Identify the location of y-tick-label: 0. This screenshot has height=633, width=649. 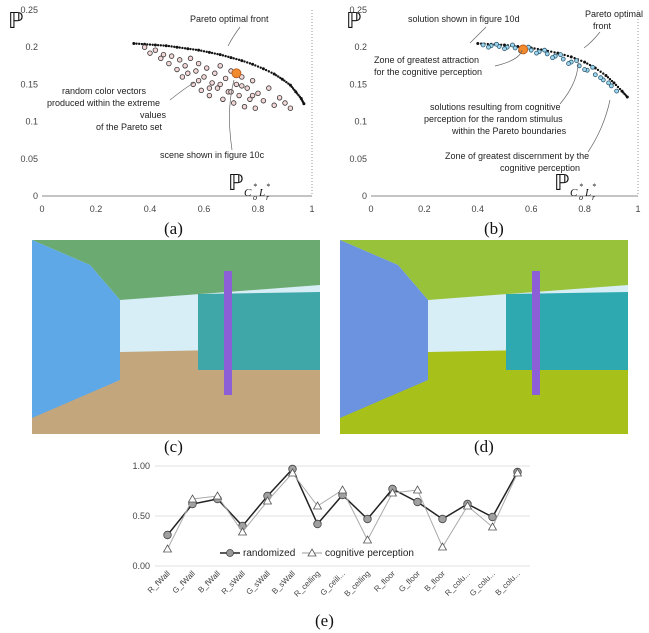
(35, 196).